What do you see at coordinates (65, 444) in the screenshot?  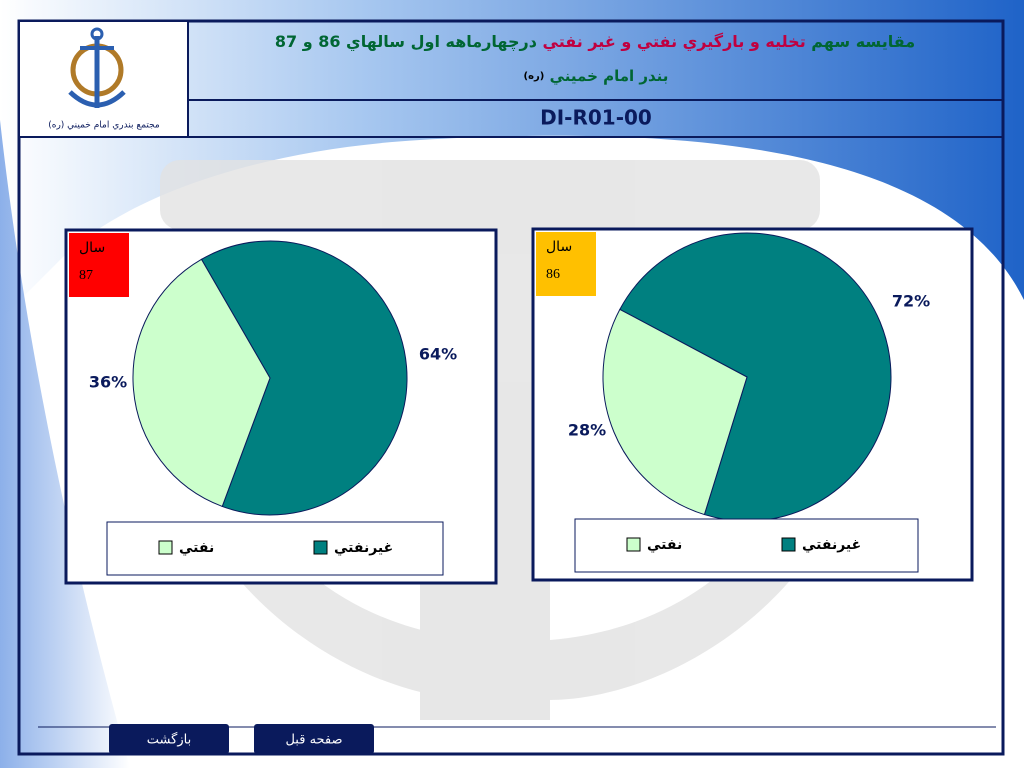 I see `left-swoosh` at bounding box center [65, 444].